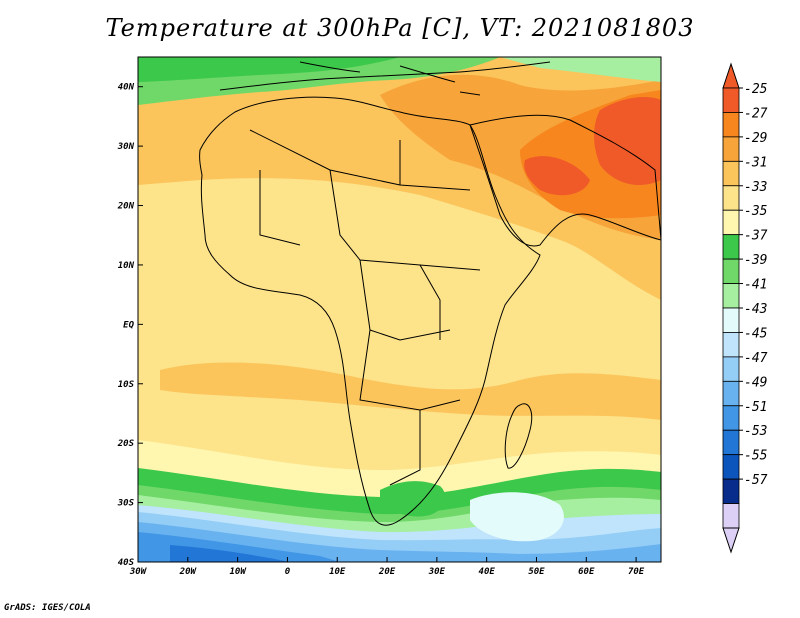 This screenshot has width=800, height=618. What do you see at coordinates (586, 572) in the screenshot?
I see `lon-tick-label: 60E` at bounding box center [586, 572].